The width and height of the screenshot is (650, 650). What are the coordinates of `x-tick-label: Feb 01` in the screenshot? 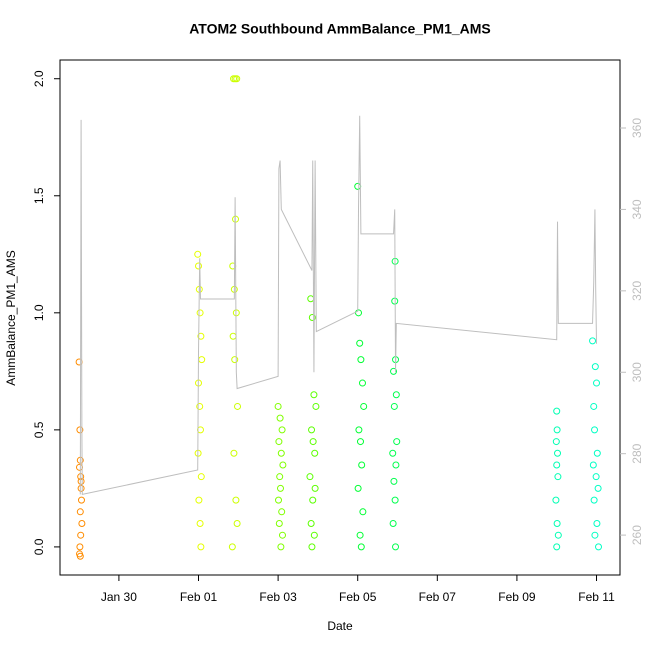 It's located at (199, 597).